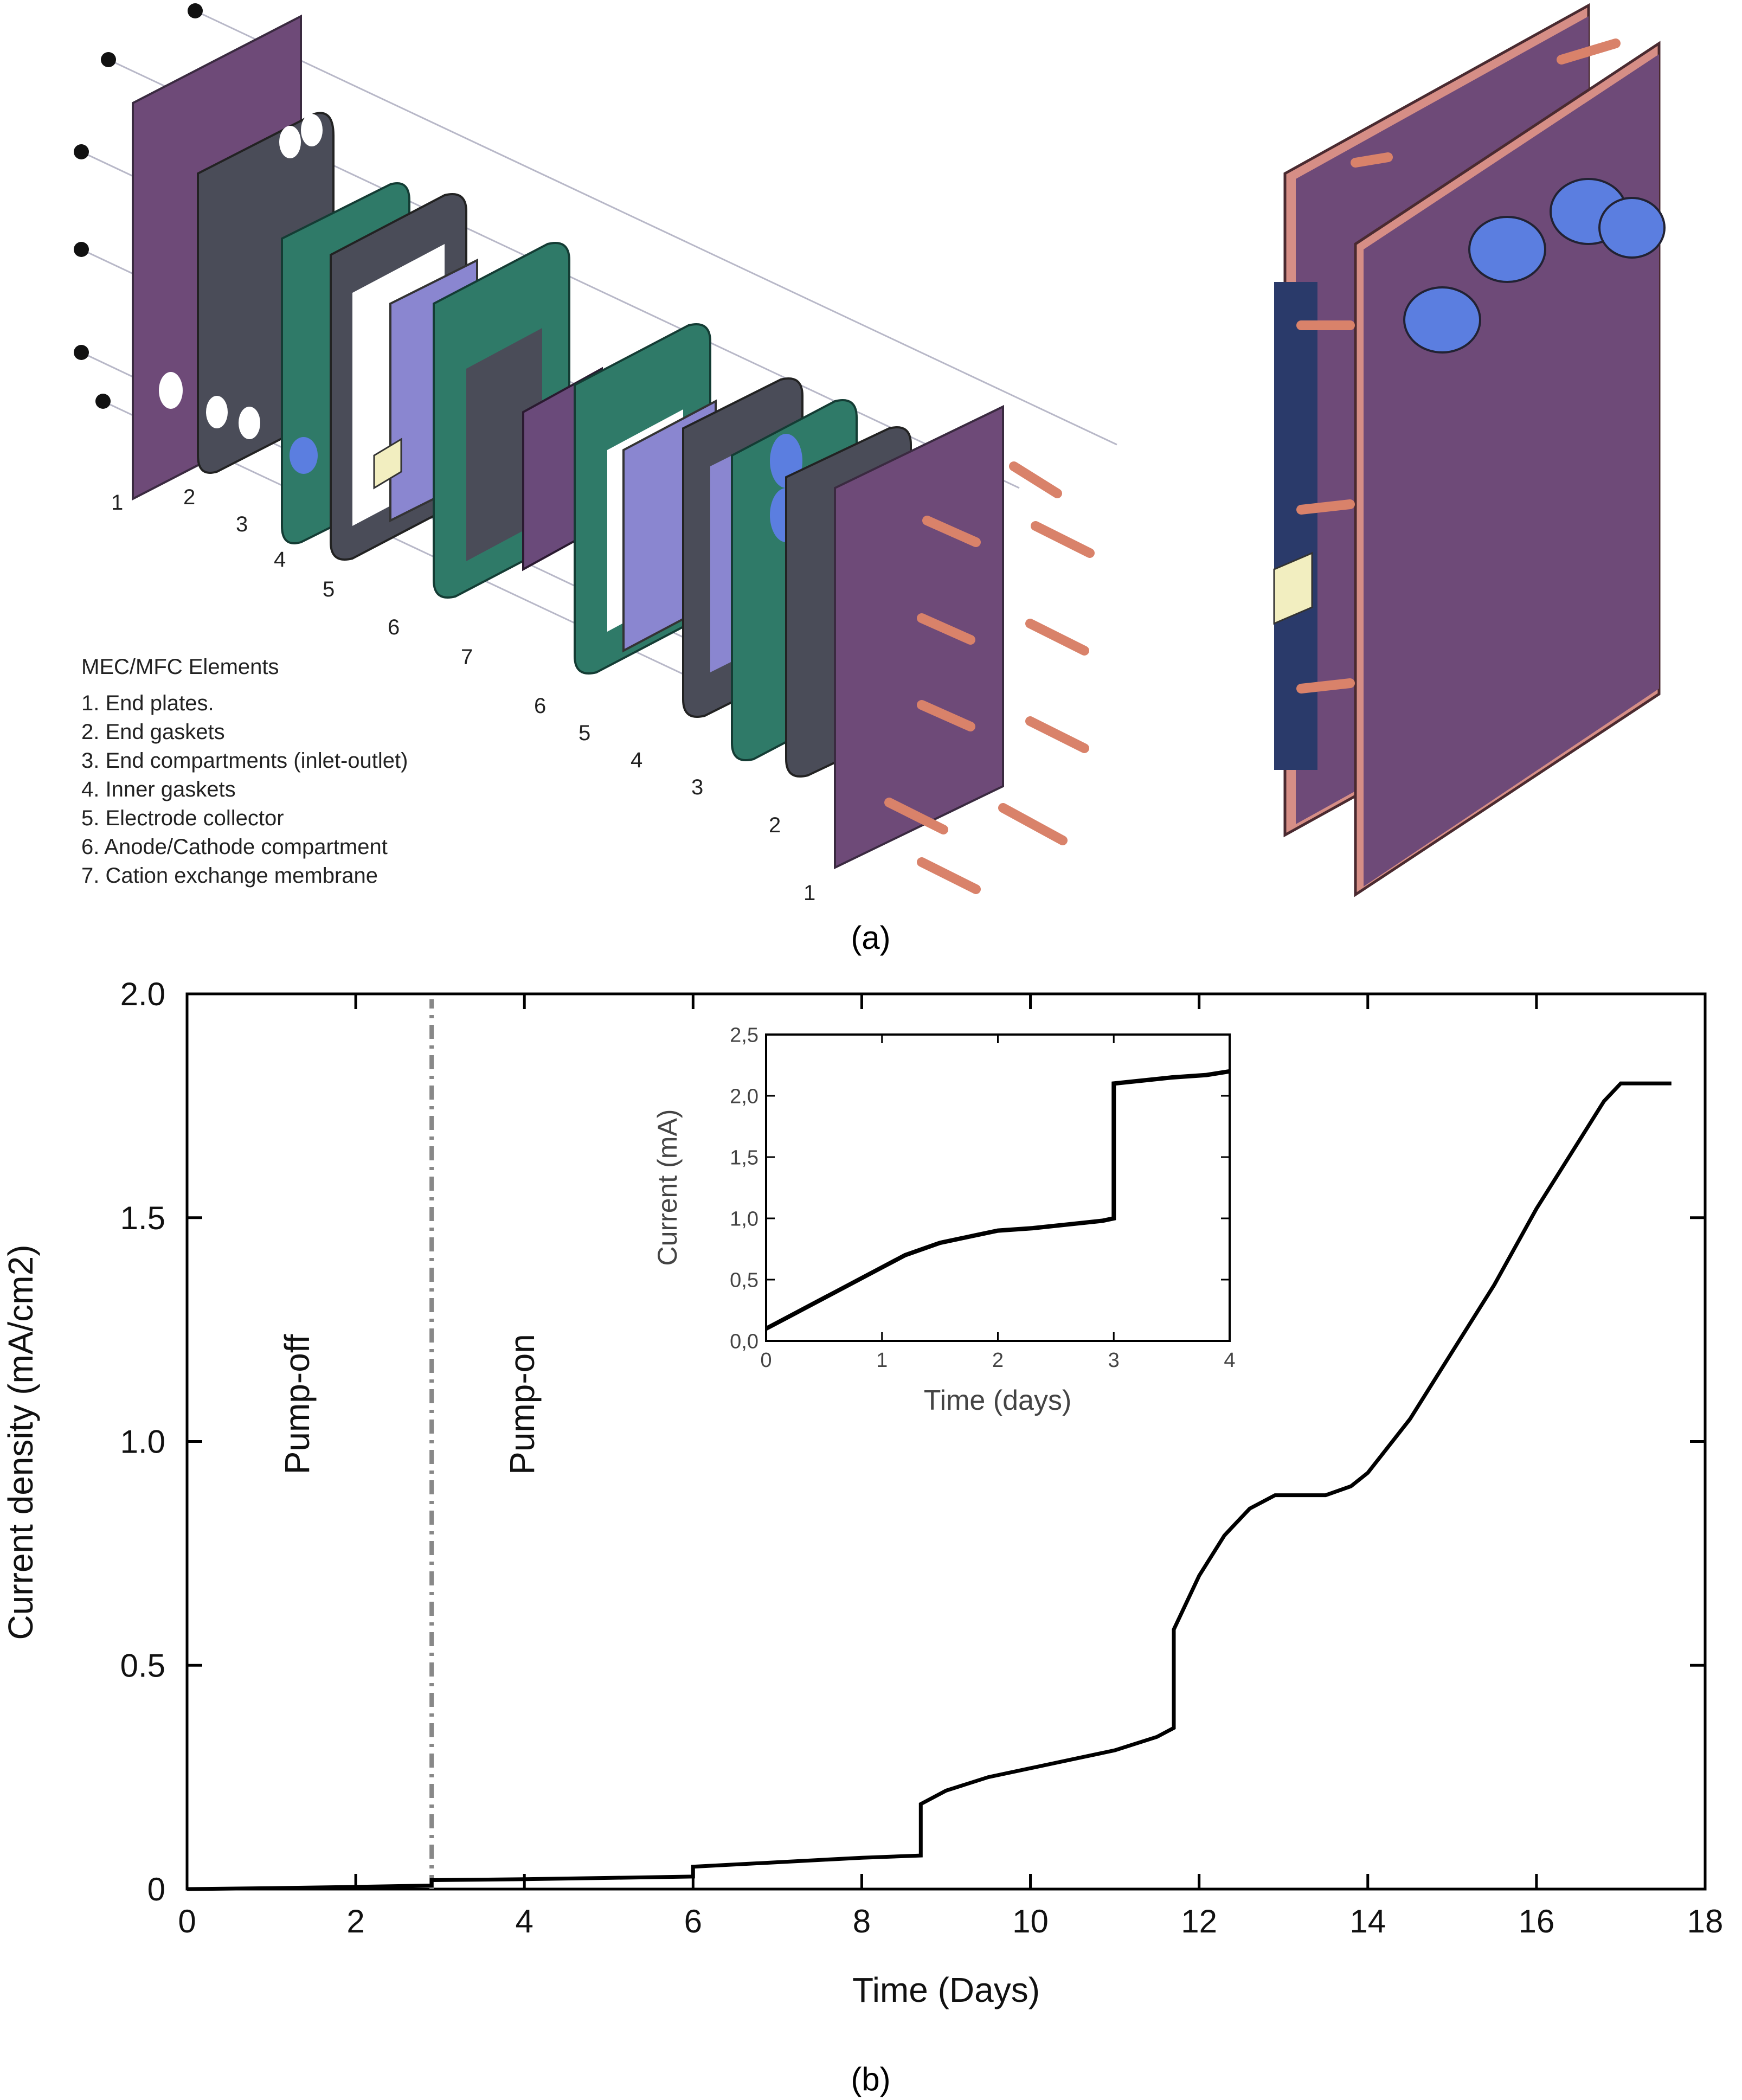  I want to click on assembled-ports, so click(1535, 266).